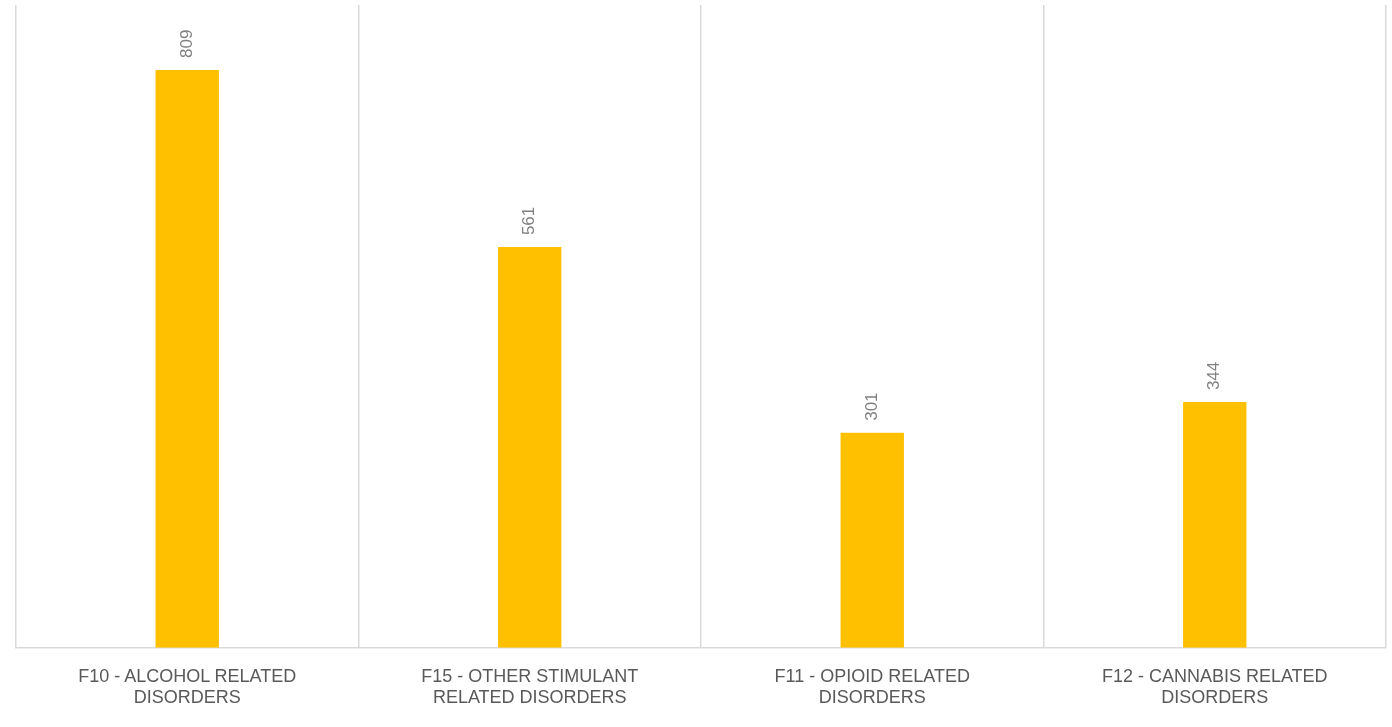 The image size is (1392, 727). Describe the element at coordinates (1214, 376) in the screenshot. I see `data-label: 344` at that location.